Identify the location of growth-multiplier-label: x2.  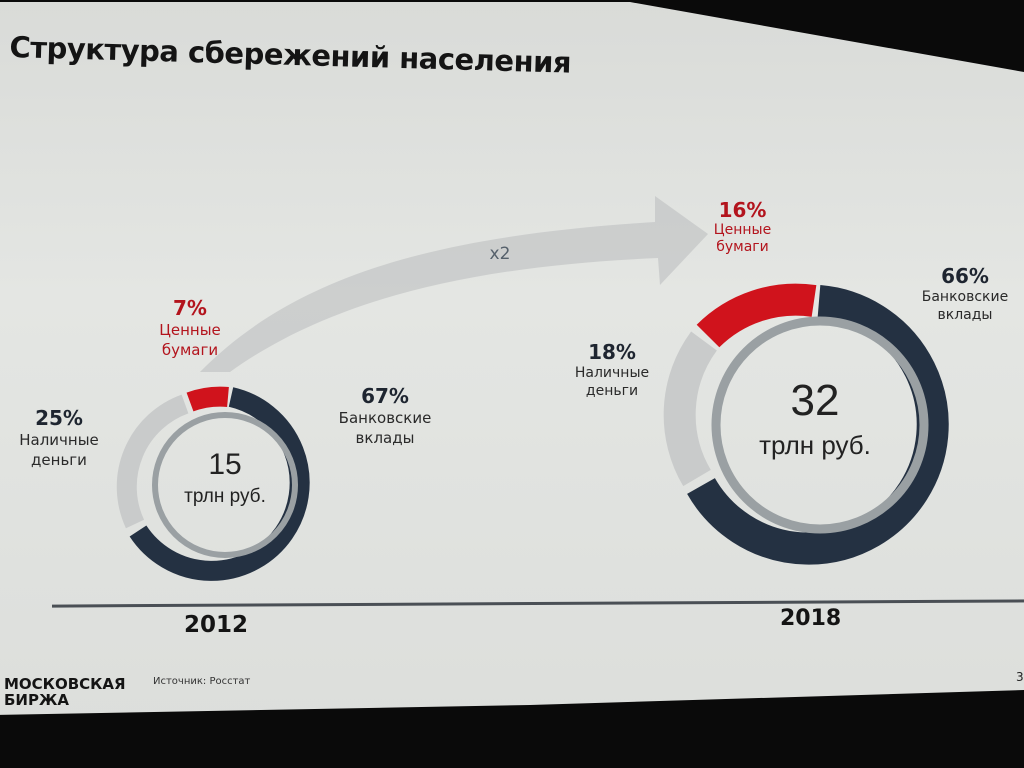
(500, 254).